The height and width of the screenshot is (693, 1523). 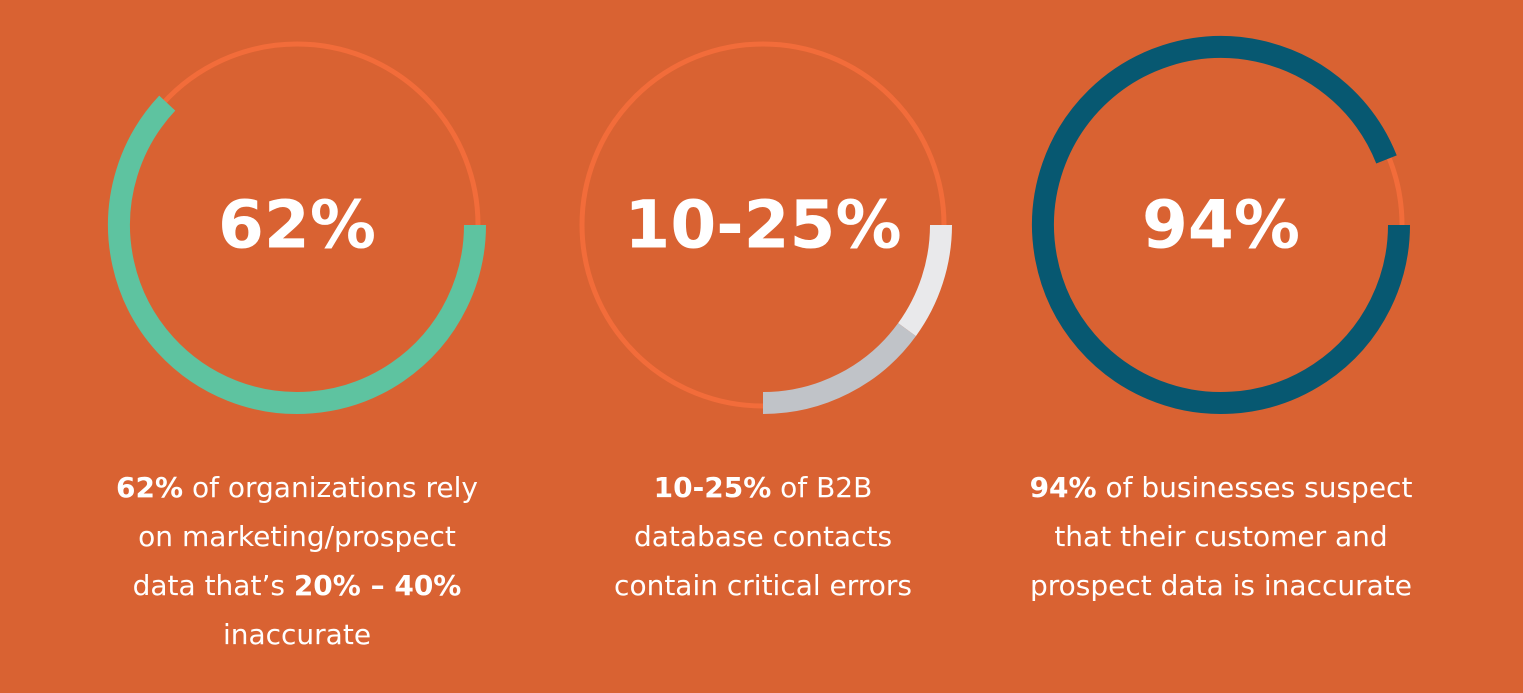 I want to click on caption-text: prospect data is inaccurate, so click(x=1221, y=585).